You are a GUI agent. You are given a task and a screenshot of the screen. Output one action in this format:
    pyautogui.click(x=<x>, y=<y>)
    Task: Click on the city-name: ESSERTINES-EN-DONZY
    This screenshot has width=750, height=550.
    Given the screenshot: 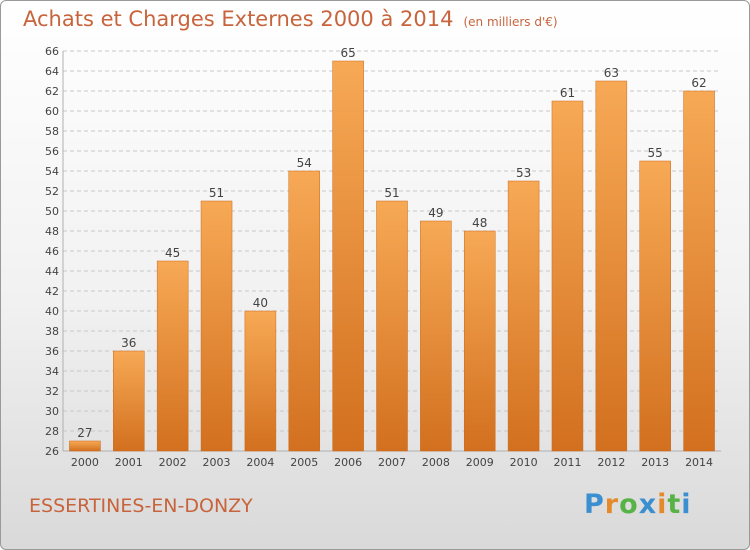 What is the action you would take?
    pyautogui.click(x=141, y=506)
    